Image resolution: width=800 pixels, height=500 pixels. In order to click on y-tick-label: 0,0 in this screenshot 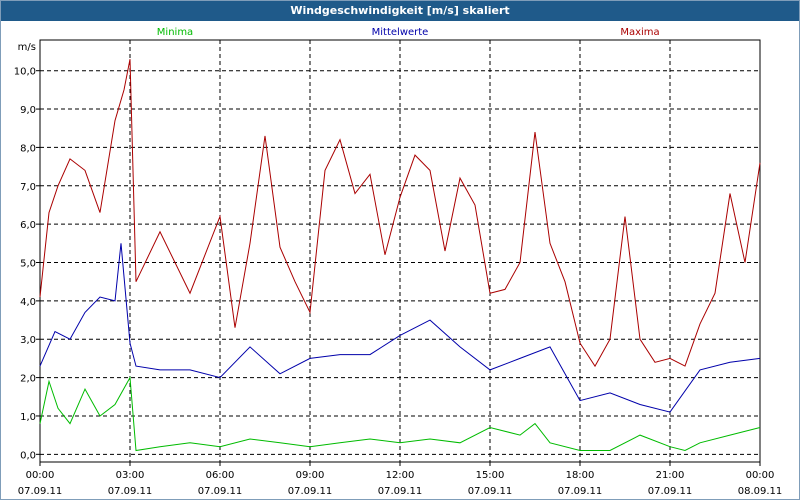, I will do `click(28, 455)`.